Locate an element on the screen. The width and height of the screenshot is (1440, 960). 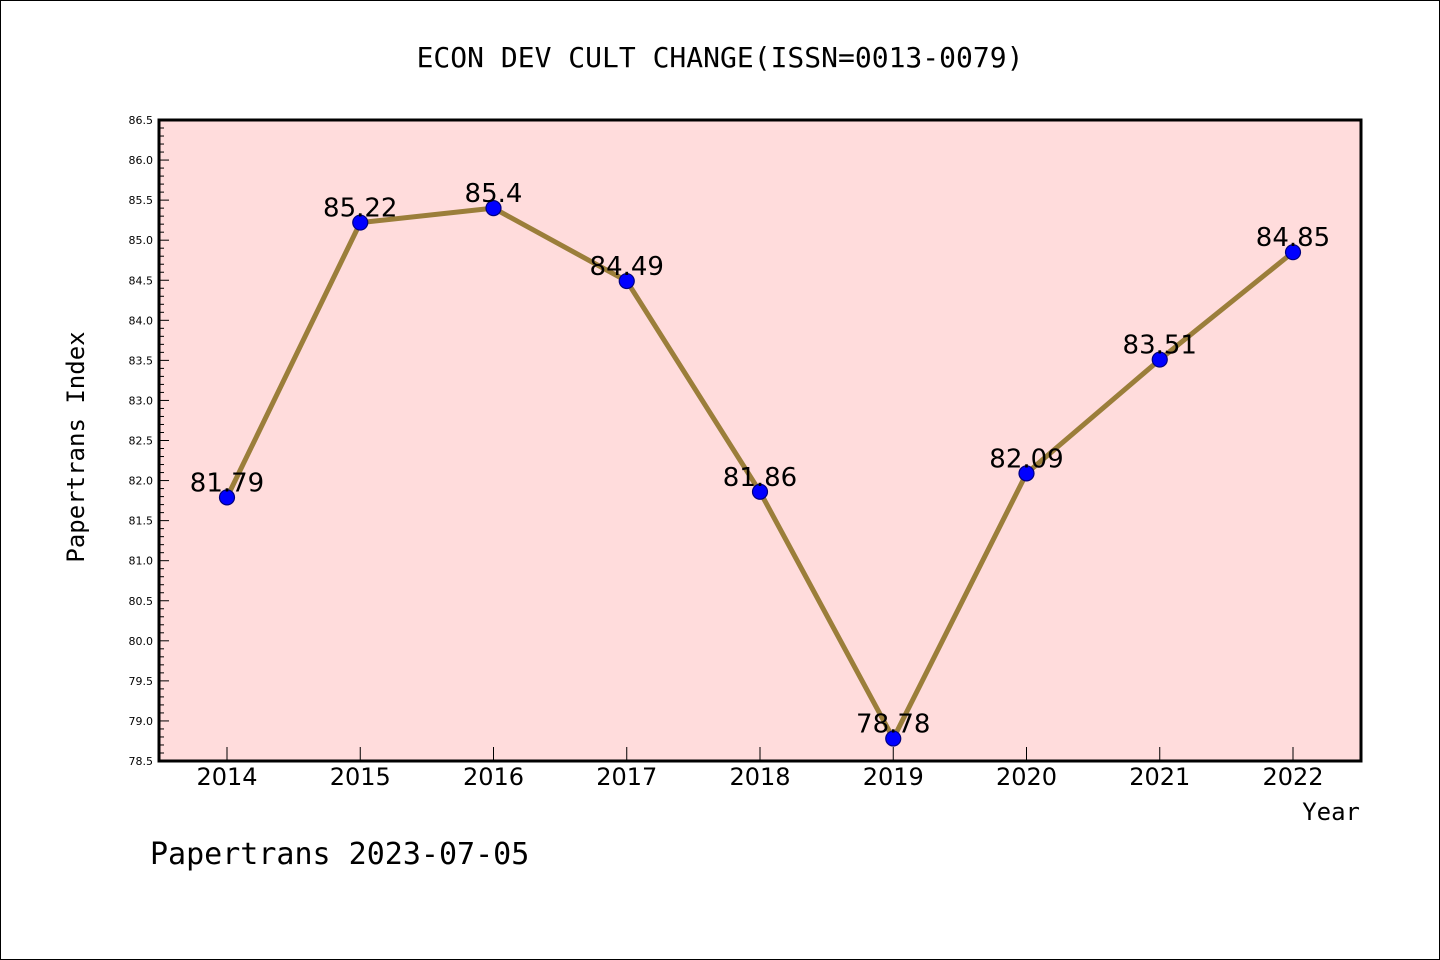
x-tick-label: 2014 is located at coordinates (226, 777).